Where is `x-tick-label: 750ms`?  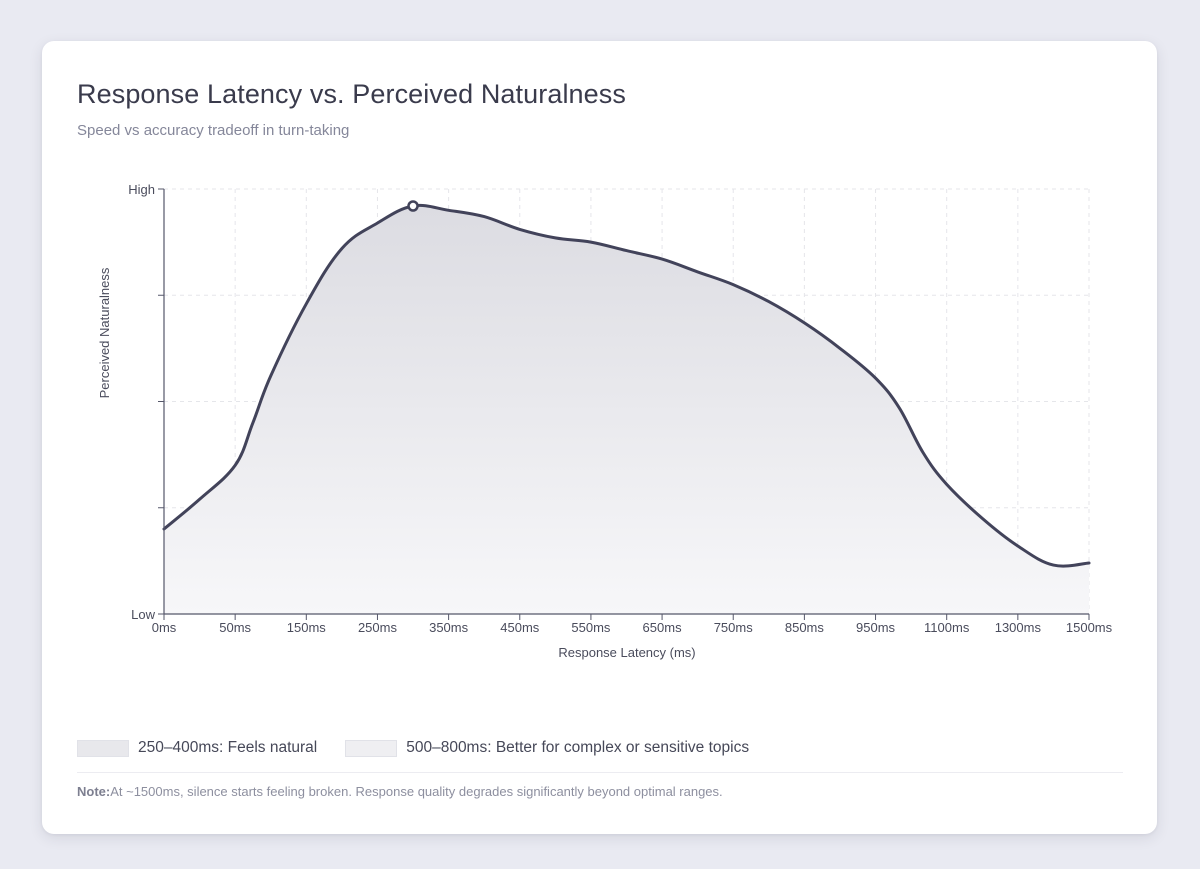
x-tick-label: 750ms is located at coordinates (734, 627).